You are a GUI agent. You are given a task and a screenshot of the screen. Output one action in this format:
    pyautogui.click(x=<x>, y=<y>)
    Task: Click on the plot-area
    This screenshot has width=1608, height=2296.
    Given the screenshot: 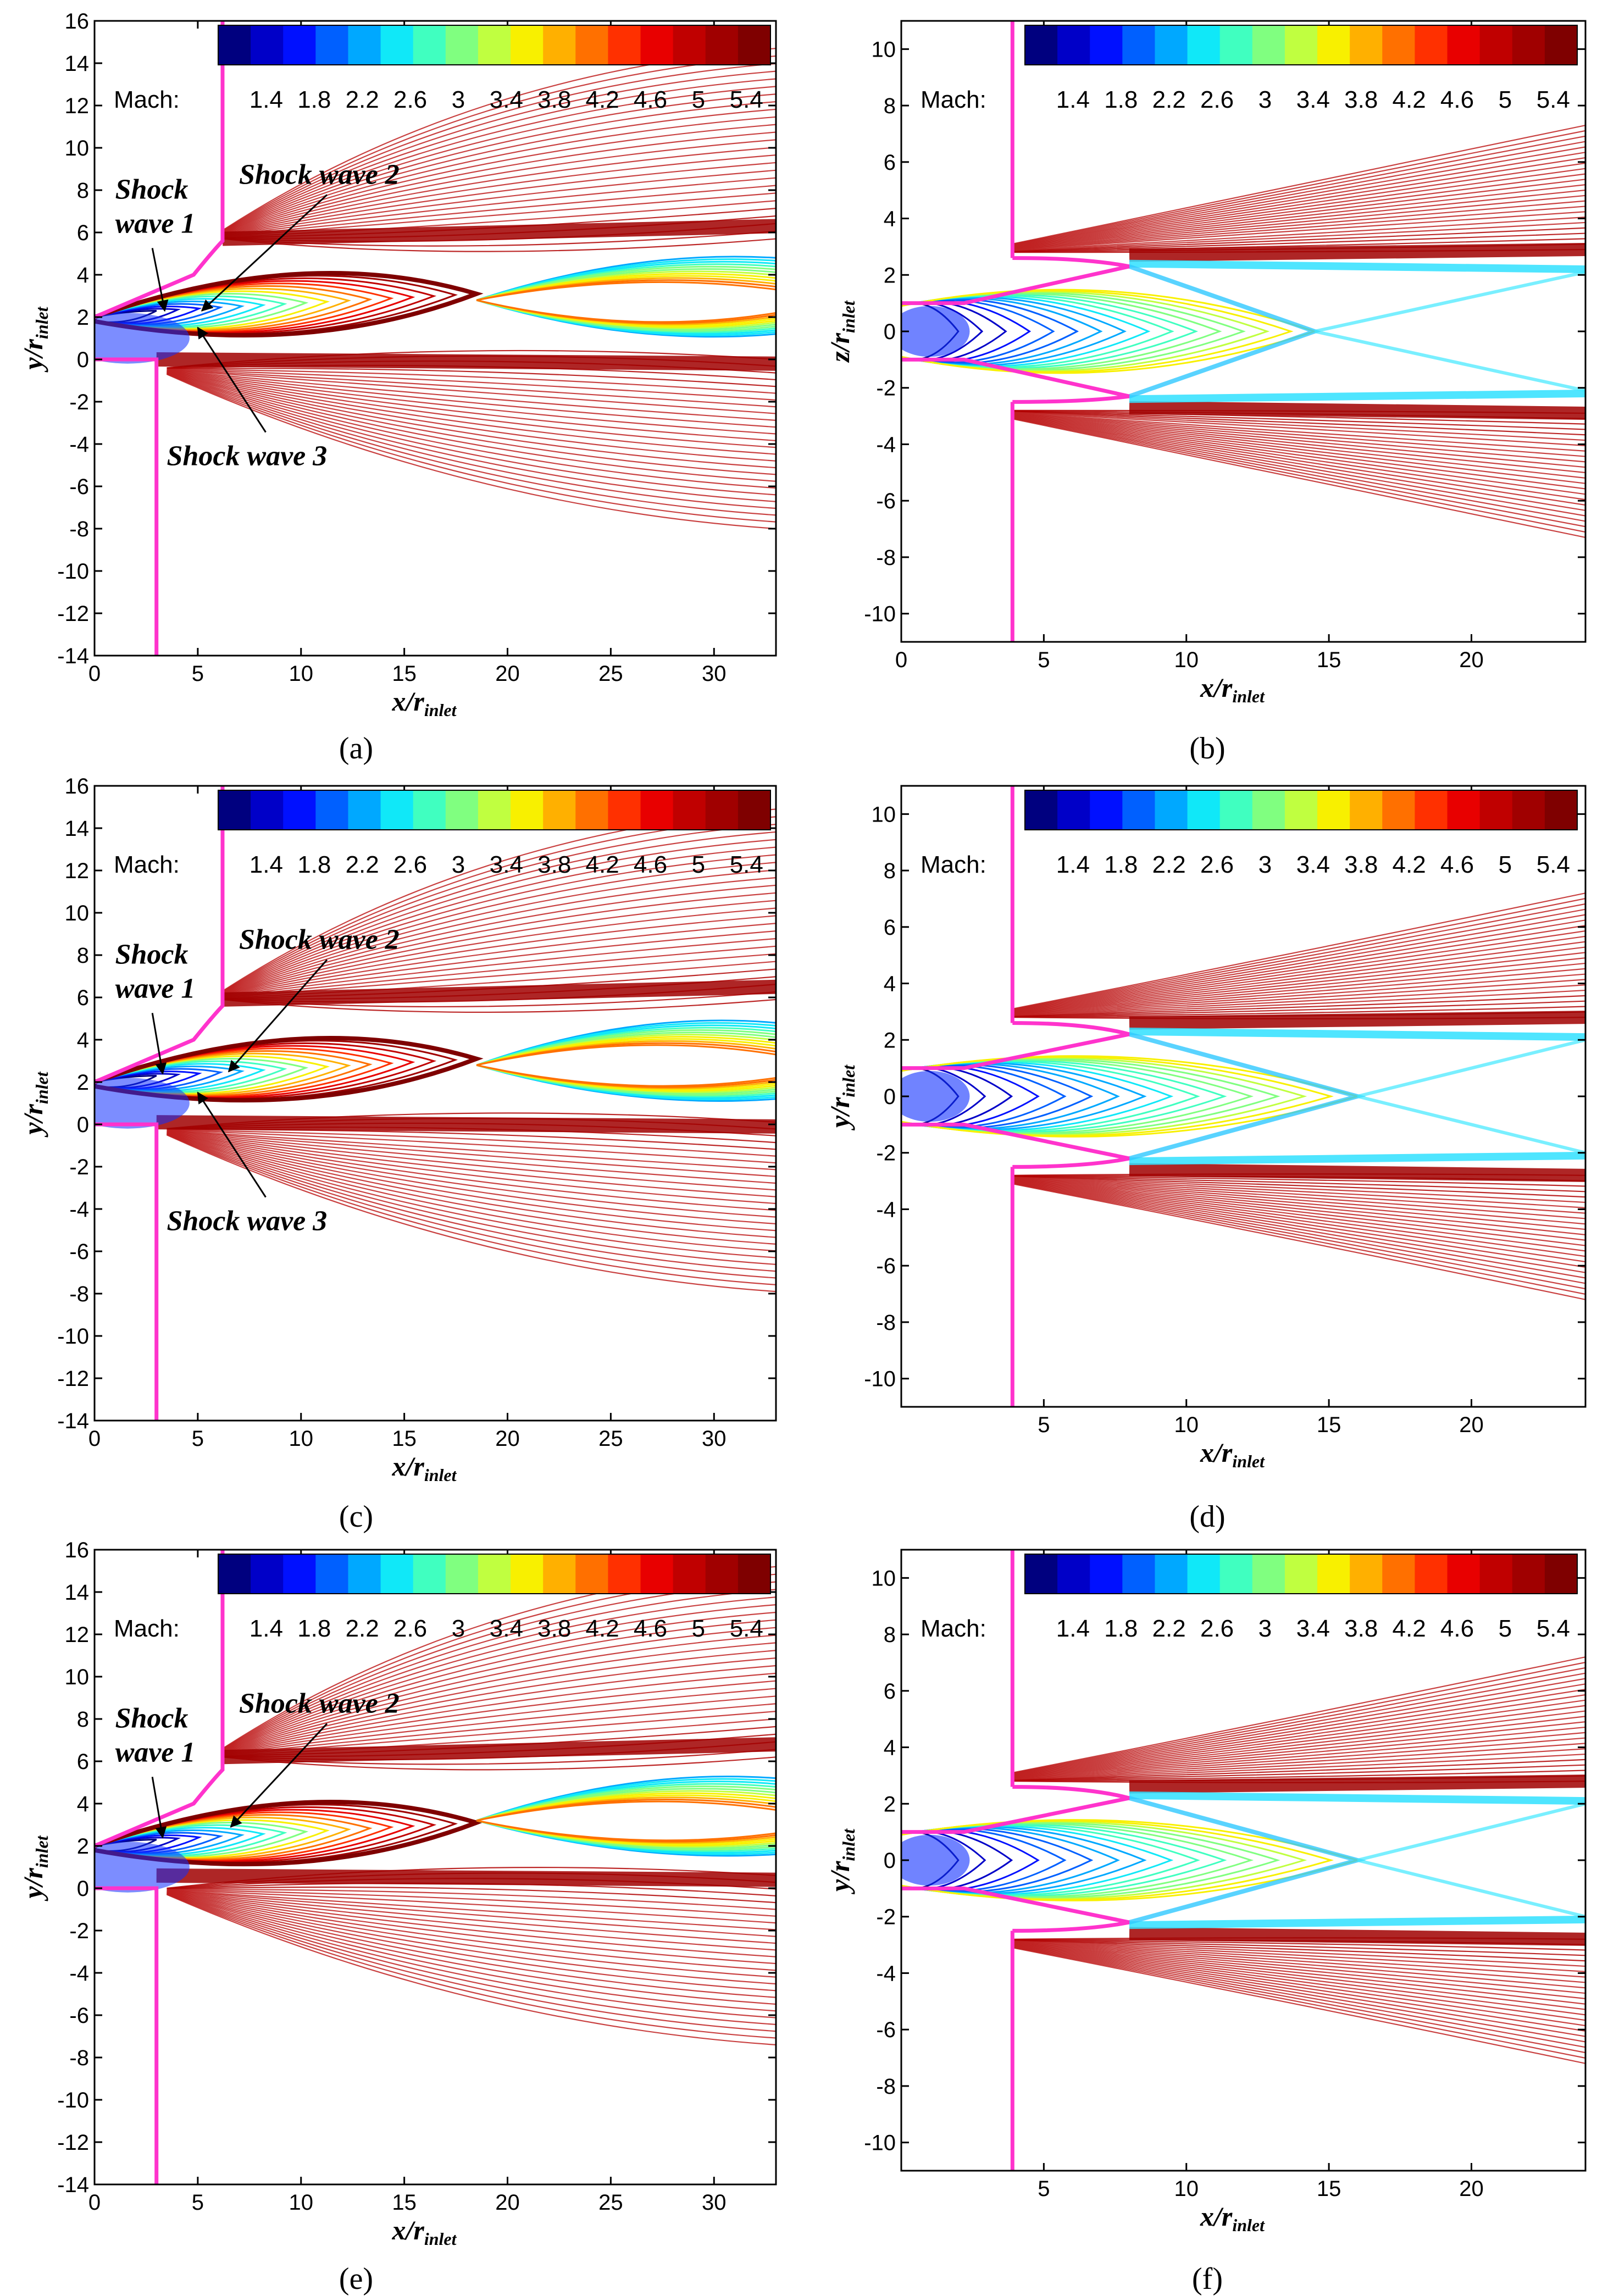 What is the action you would take?
    pyautogui.click(x=435, y=1867)
    